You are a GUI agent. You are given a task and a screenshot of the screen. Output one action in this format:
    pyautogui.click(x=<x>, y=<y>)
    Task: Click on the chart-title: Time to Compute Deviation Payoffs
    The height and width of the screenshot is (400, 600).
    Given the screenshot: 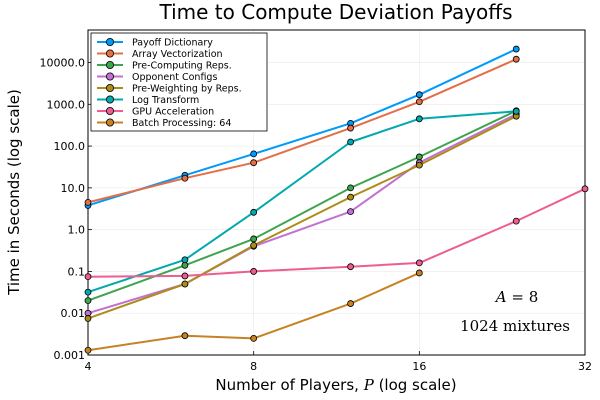 What is the action you would take?
    pyautogui.click(x=335, y=12)
    